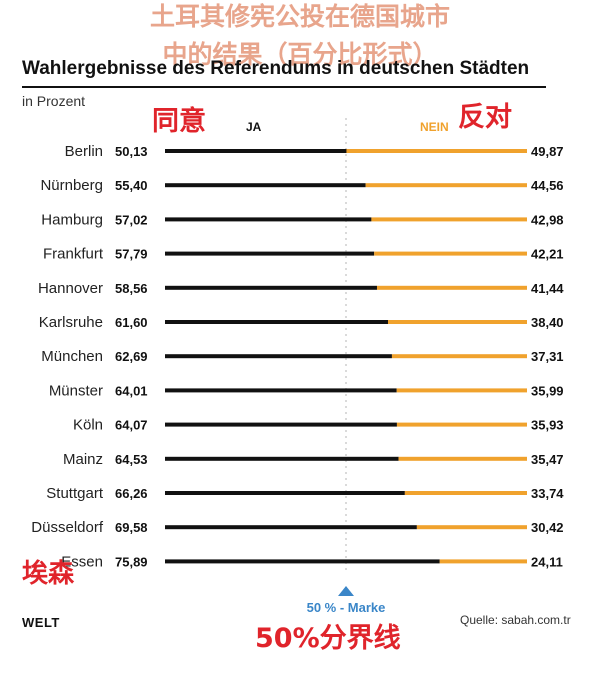 This screenshot has width=600, height=689. Describe the element at coordinates (41, 622) in the screenshot. I see `welt-logo: WELT` at that location.